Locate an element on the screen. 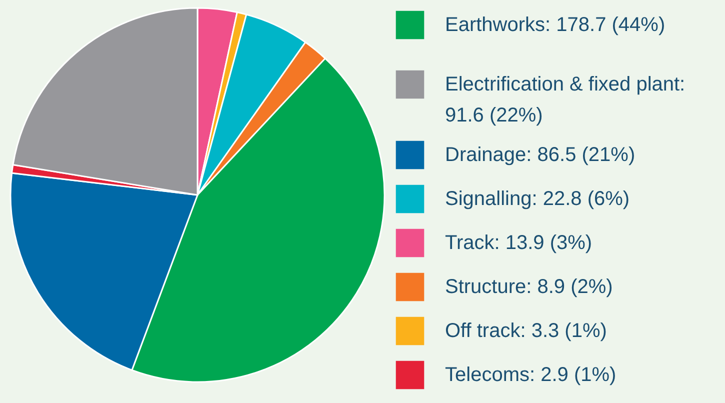 The height and width of the screenshot is (403, 725). legend-label: Track: 13.9 (3%) is located at coordinates (518, 243).